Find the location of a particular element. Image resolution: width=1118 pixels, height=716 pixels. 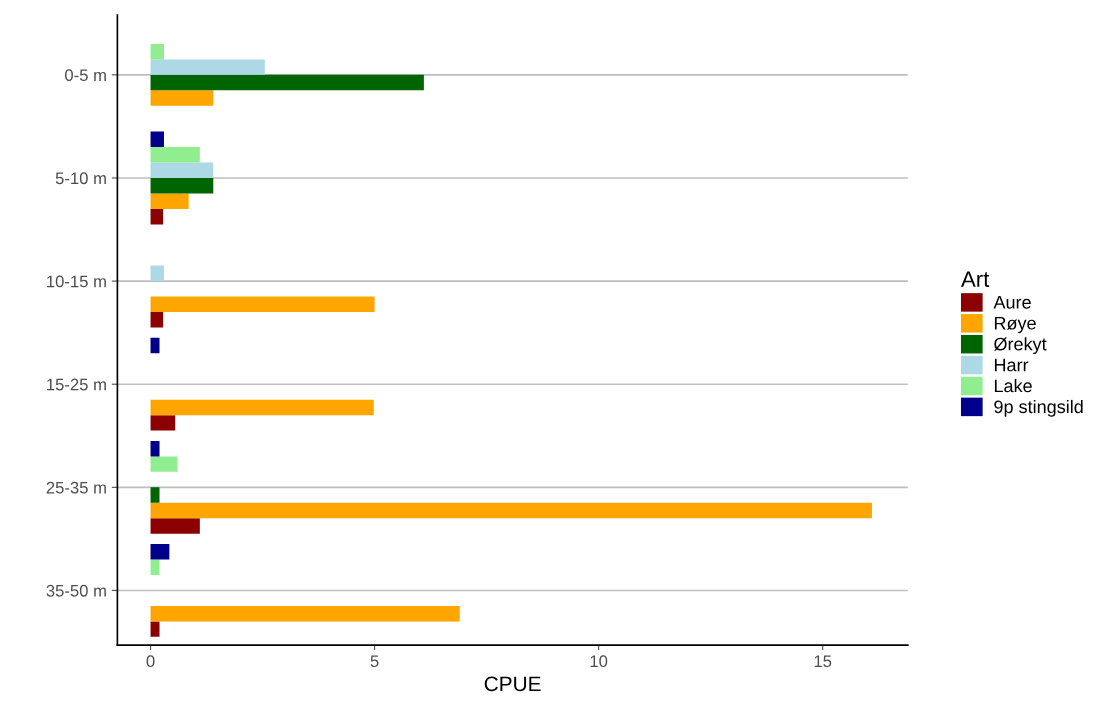

y-tick-label: 25-35 m is located at coordinates (76, 487).